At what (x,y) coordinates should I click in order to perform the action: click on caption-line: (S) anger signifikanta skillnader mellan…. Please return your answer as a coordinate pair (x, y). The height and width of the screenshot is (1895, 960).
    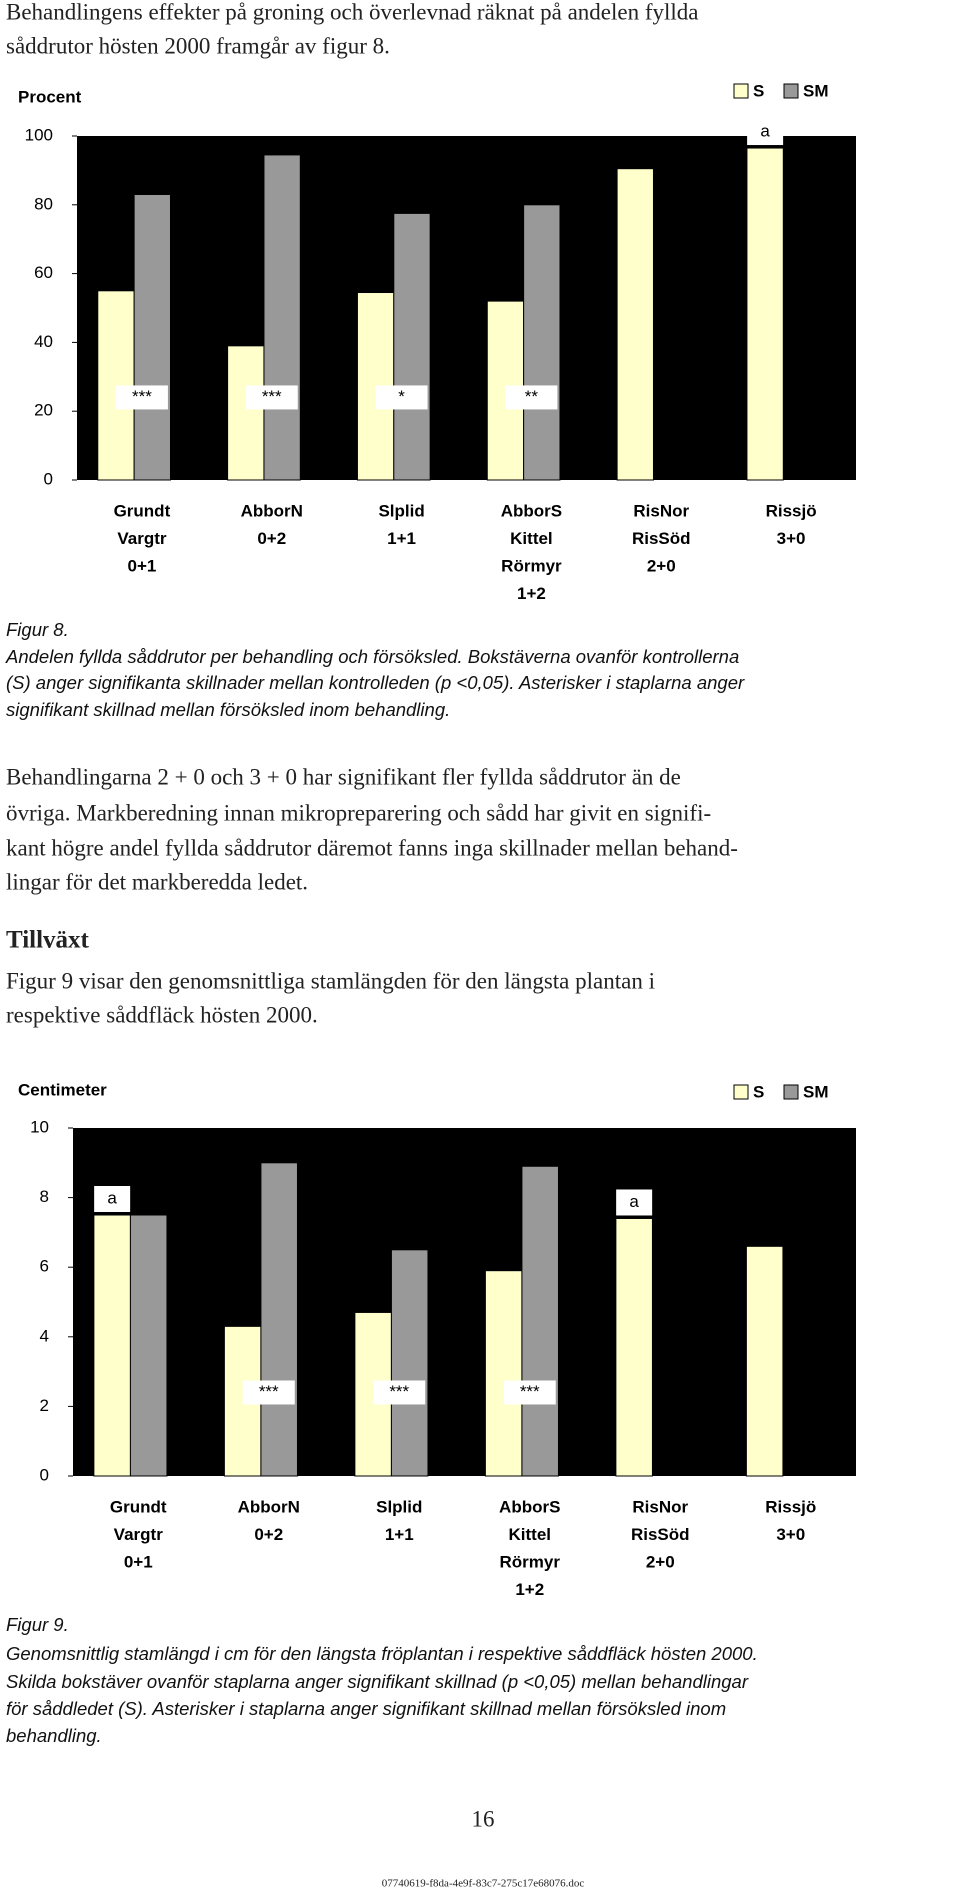
    Looking at the image, I should click on (375, 682).